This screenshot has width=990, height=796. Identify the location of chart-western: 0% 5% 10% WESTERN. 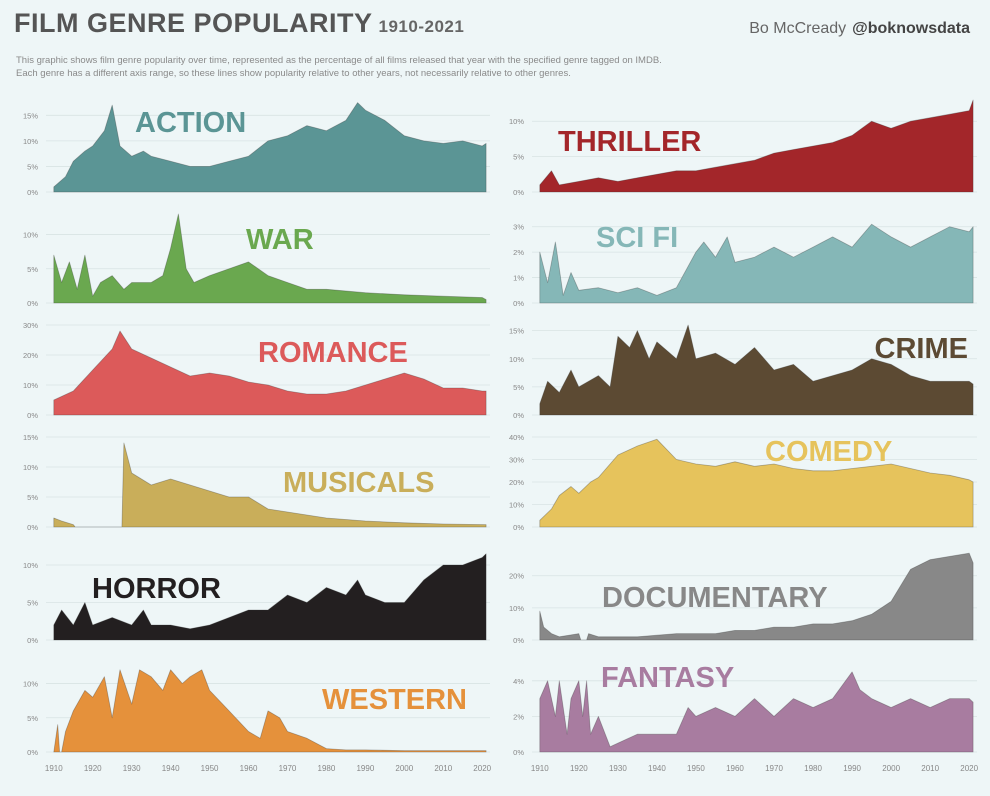
(256, 713).